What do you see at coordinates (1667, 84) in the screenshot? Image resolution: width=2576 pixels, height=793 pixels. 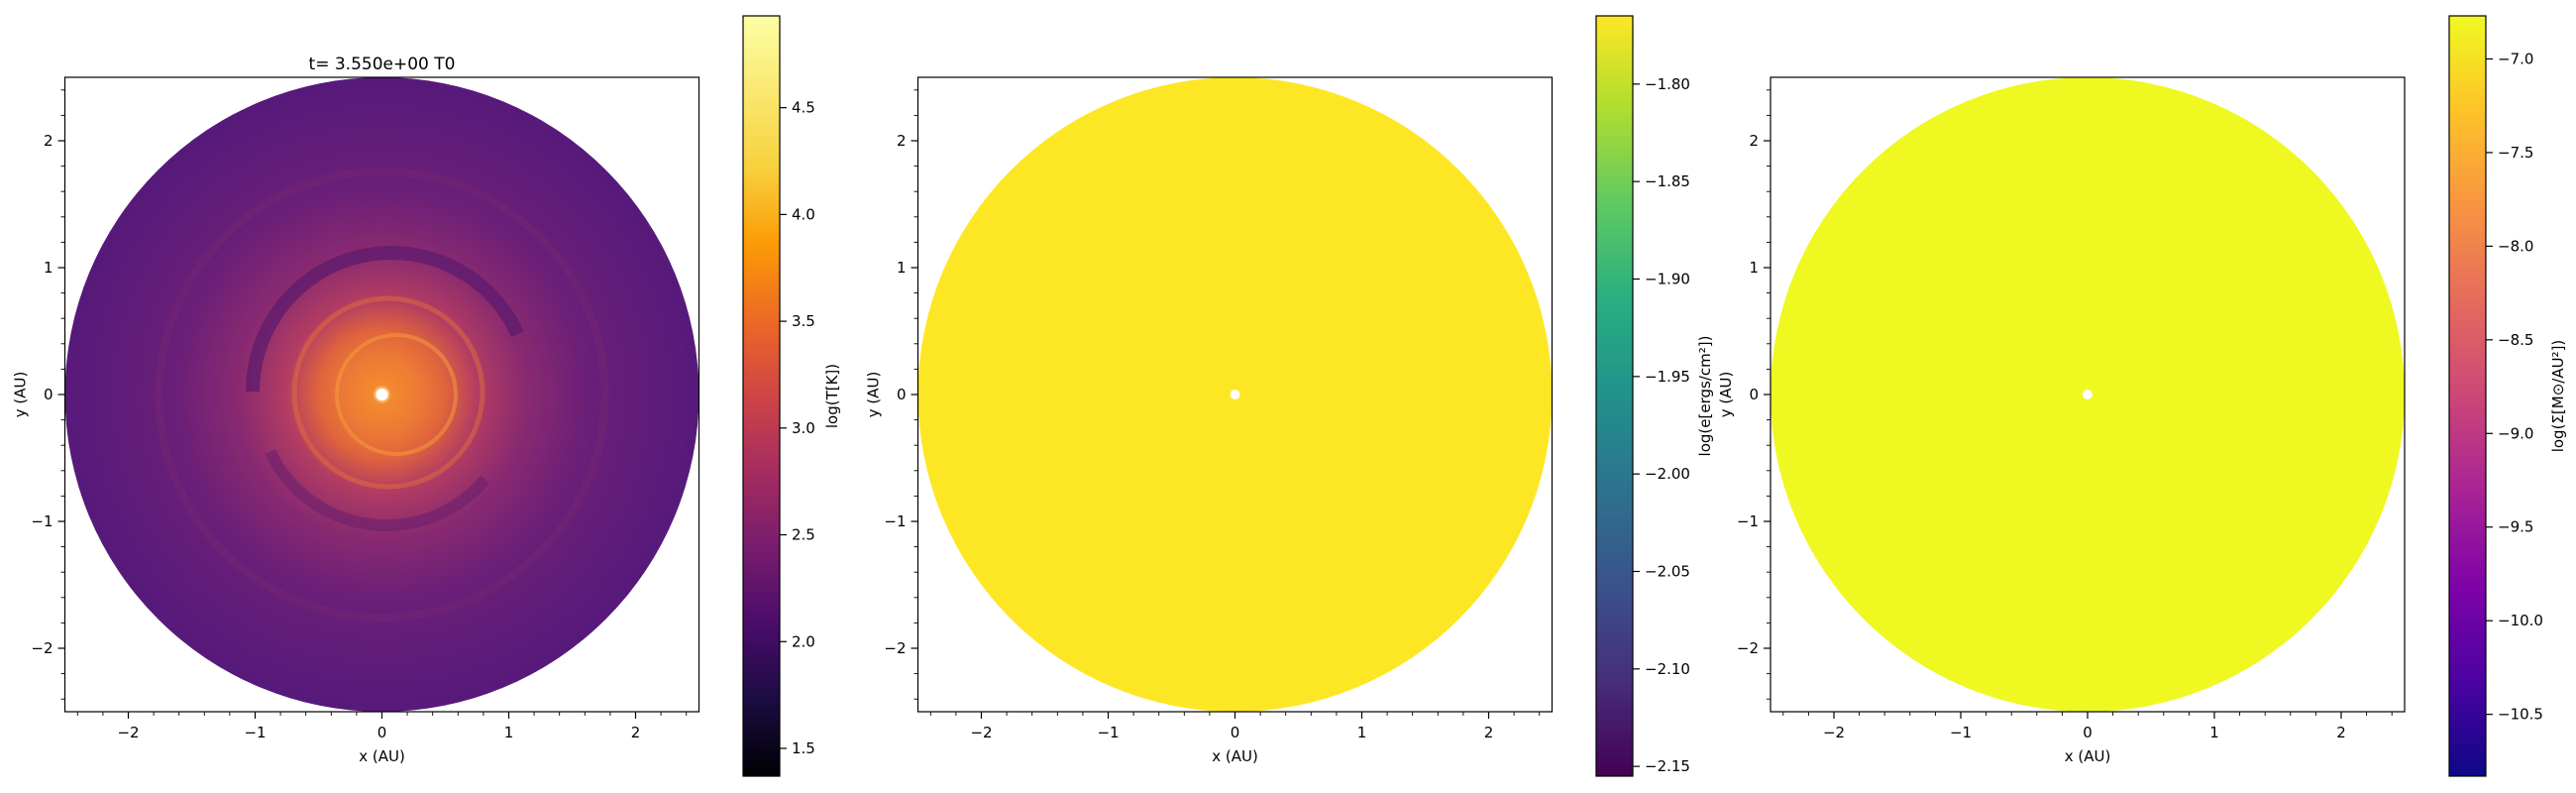 I see `colorbar-tick-label: −1.80` at bounding box center [1667, 84].